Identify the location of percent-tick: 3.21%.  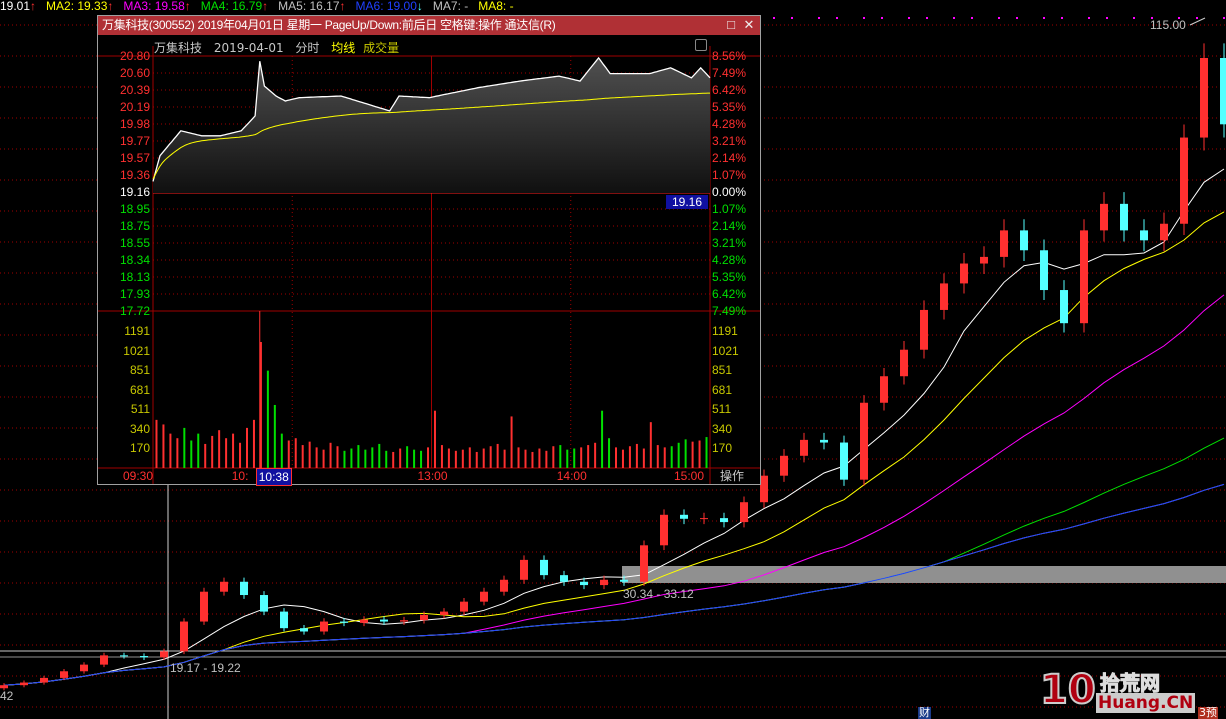
(729, 243).